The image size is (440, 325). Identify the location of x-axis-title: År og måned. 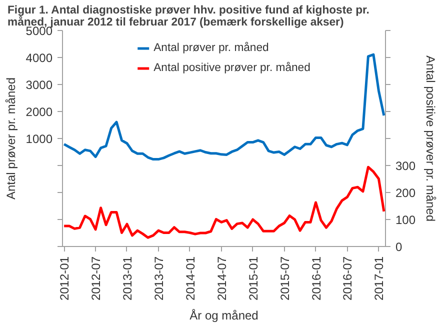
(224, 315).